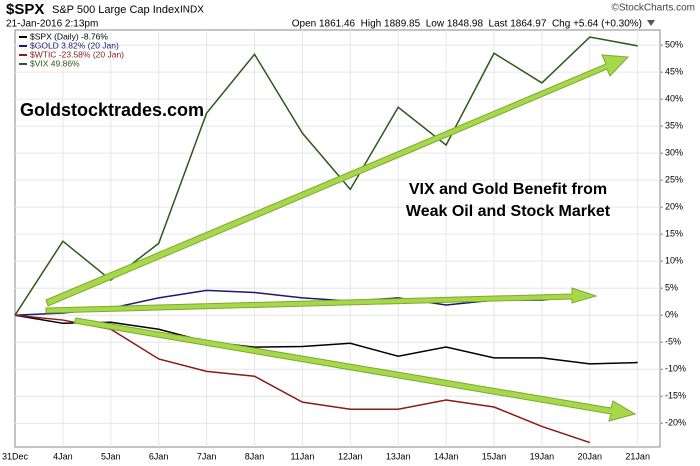 The height and width of the screenshot is (466, 700). Describe the element at coordinates (671, 315) in the screenshot. I see `y-tick-label: 0%` at that location.